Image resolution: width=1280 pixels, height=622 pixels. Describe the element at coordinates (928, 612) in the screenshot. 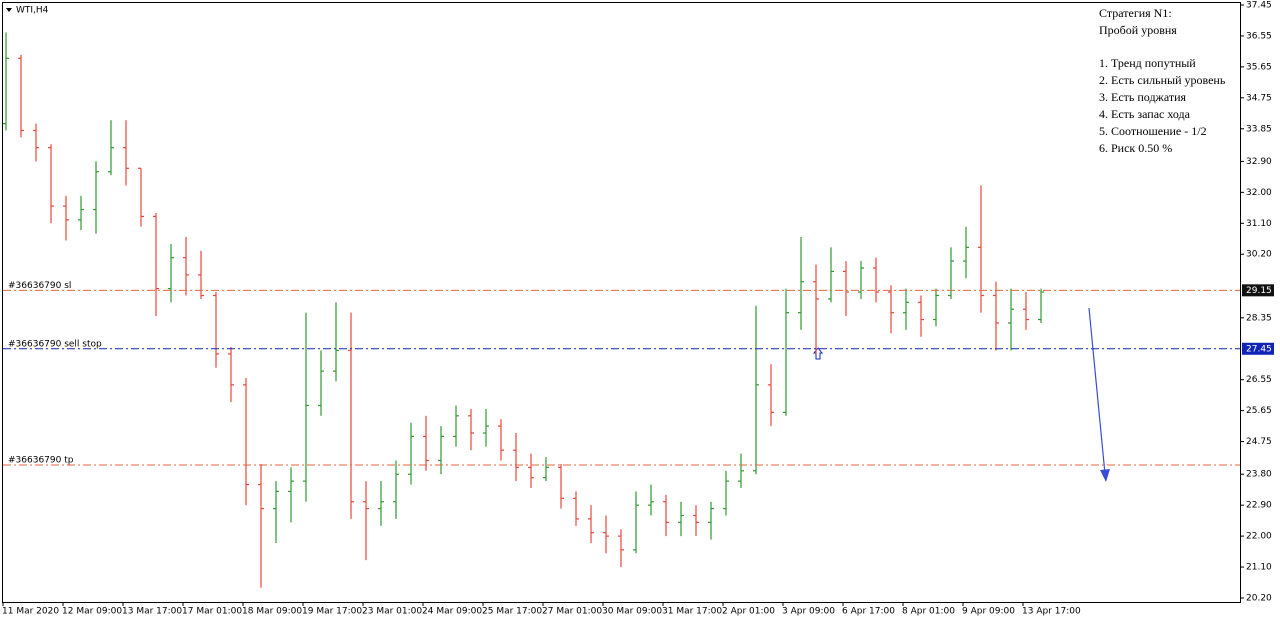

I see `x-tick-label: 8 Apr 01:00` at that location.